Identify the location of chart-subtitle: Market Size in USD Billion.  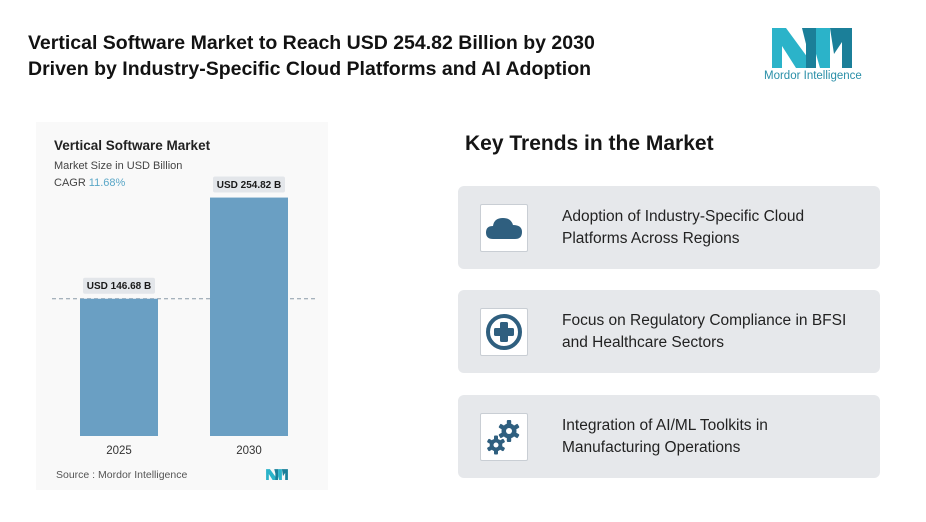
(118, 166).